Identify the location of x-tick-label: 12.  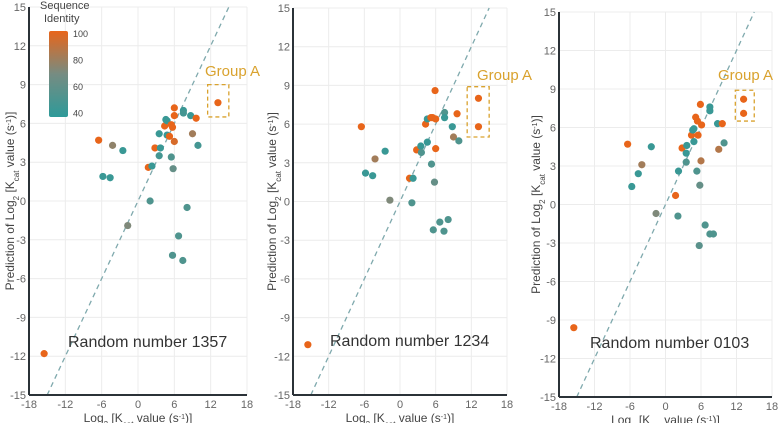
(211, 405).